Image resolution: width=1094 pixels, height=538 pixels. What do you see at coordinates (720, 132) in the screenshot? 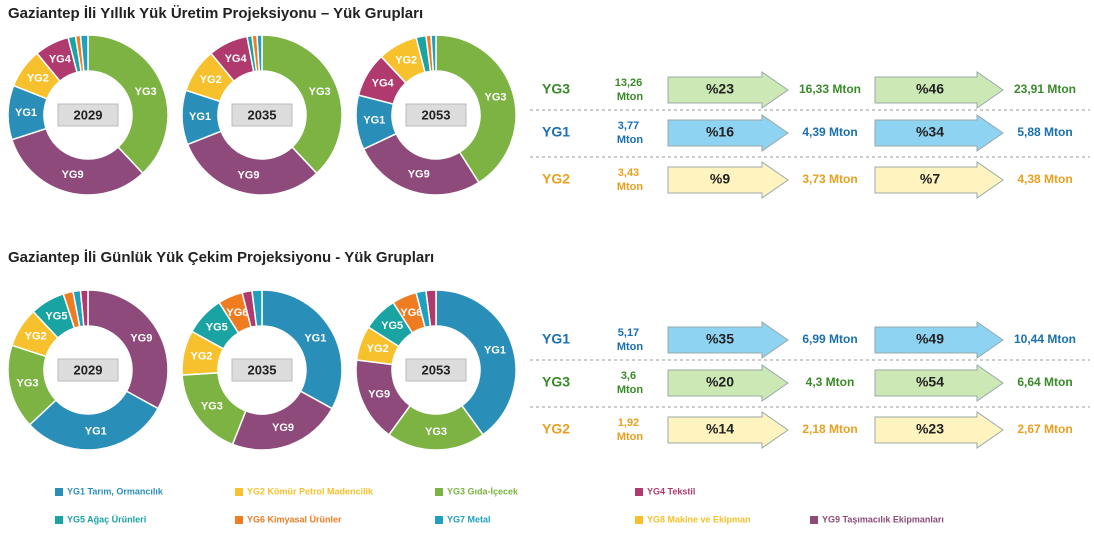
I see `percent-1: %16` at bounding box center [720, 132].